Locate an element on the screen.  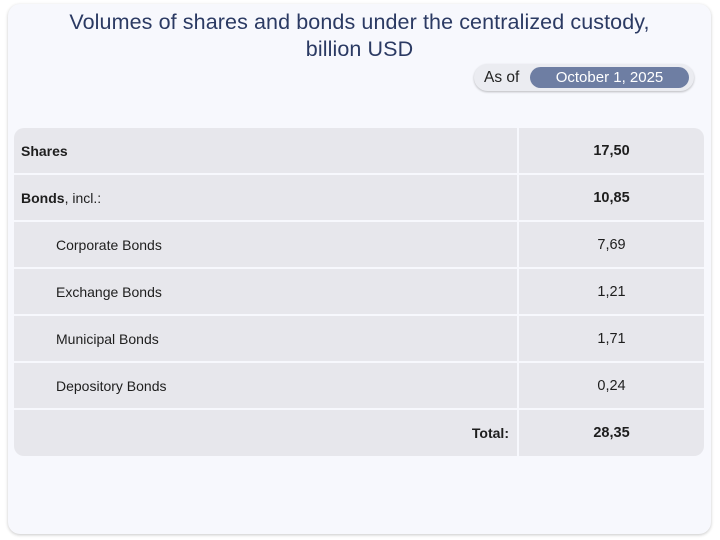
row-label: Corporate Bonds is located at coordinates (265, 244).